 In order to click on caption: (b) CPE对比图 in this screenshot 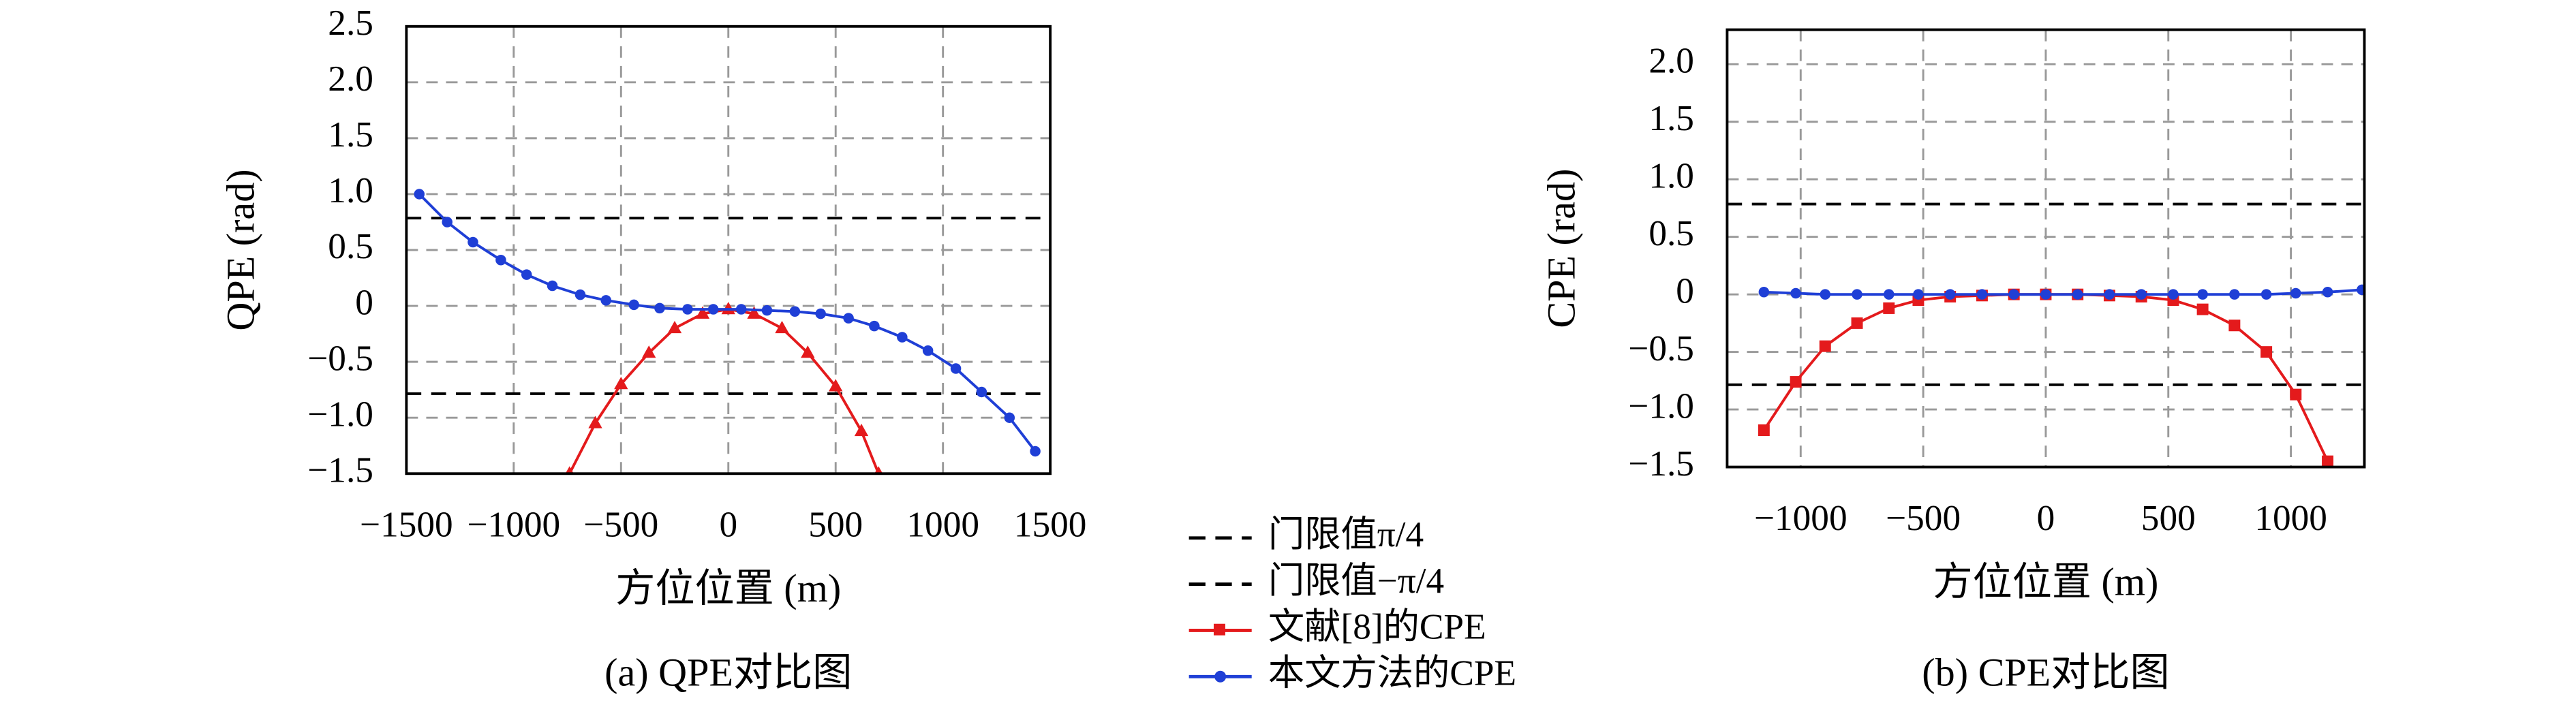, I will do `click(2045, 673)`.